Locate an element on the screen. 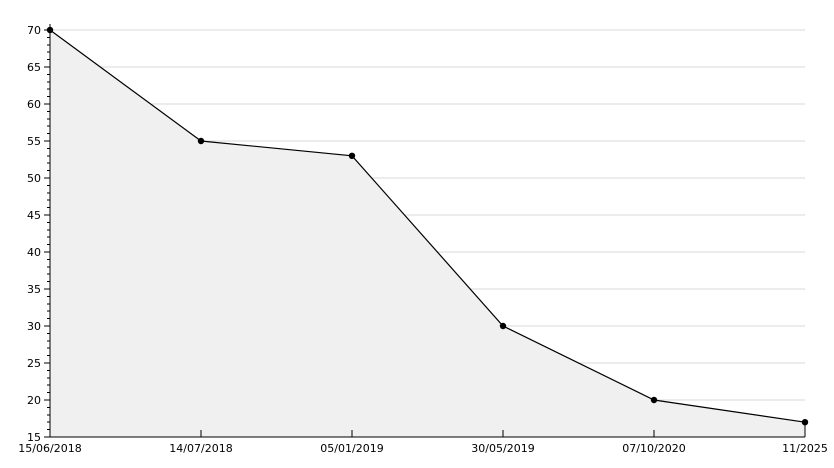  y-axis-tick-label: 20 is located at coordinates (34, 400).